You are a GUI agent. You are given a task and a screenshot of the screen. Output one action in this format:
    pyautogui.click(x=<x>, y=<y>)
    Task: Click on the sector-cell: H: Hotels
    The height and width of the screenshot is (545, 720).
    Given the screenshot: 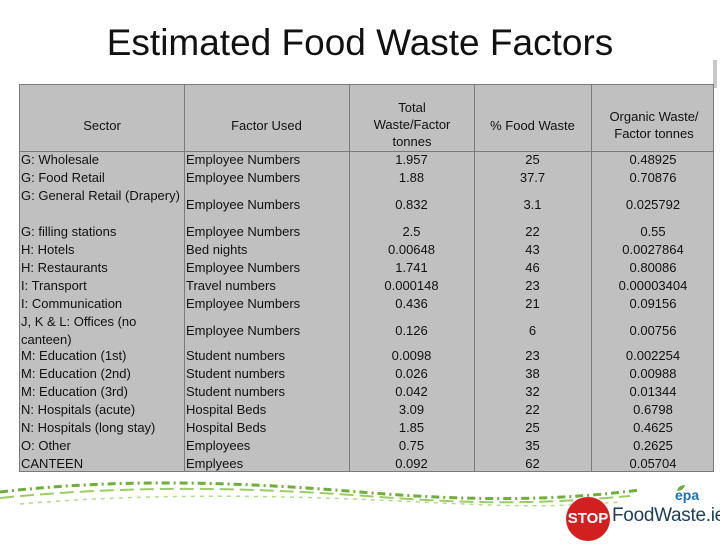 What is the action you would take?
    pyautogui.click(x=48, y=249)
    